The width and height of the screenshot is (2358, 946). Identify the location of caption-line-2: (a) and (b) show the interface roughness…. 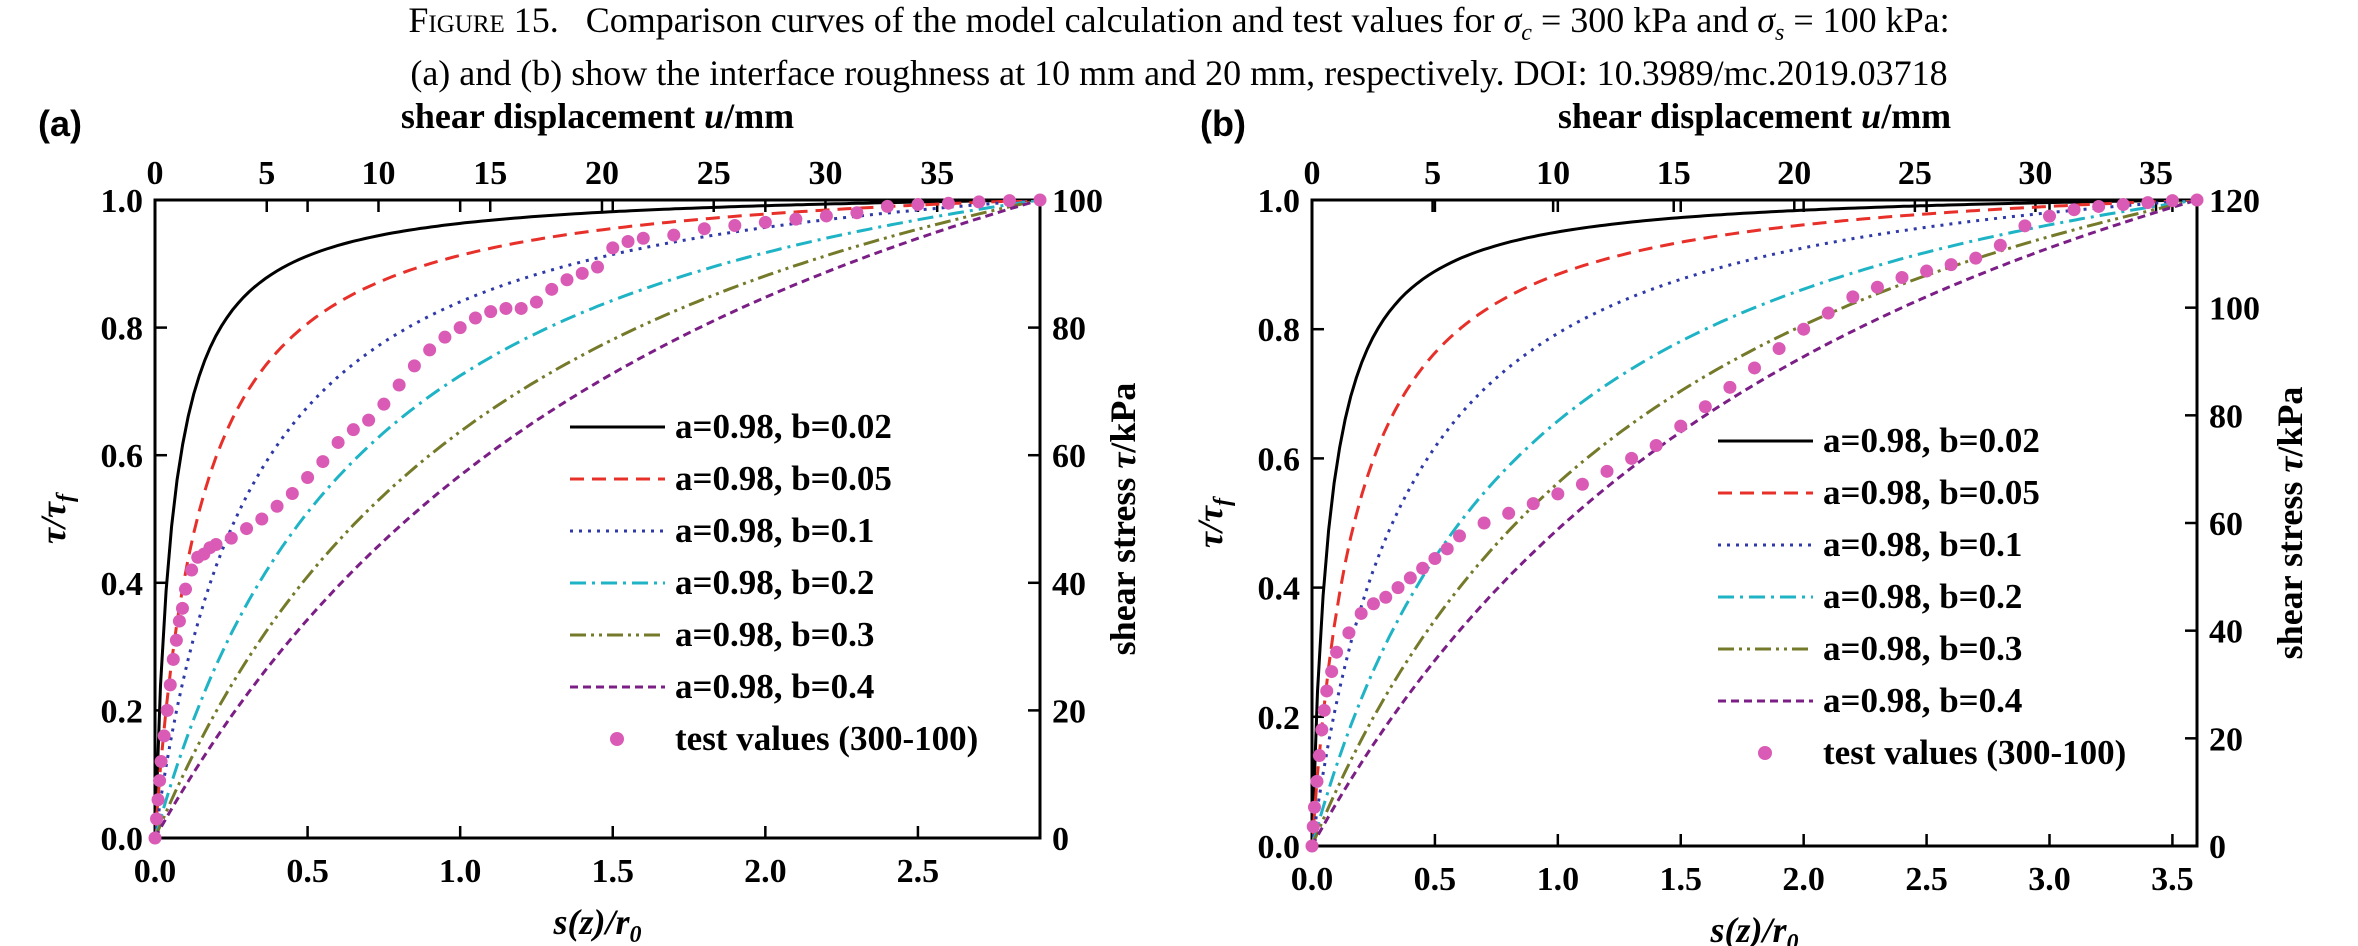
(1179, 73).